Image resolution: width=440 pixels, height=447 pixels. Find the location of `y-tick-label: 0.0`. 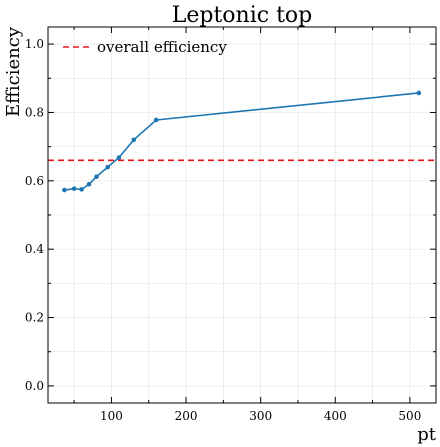

y-tick-label: 0.0 is located at coordinates (34, 386).